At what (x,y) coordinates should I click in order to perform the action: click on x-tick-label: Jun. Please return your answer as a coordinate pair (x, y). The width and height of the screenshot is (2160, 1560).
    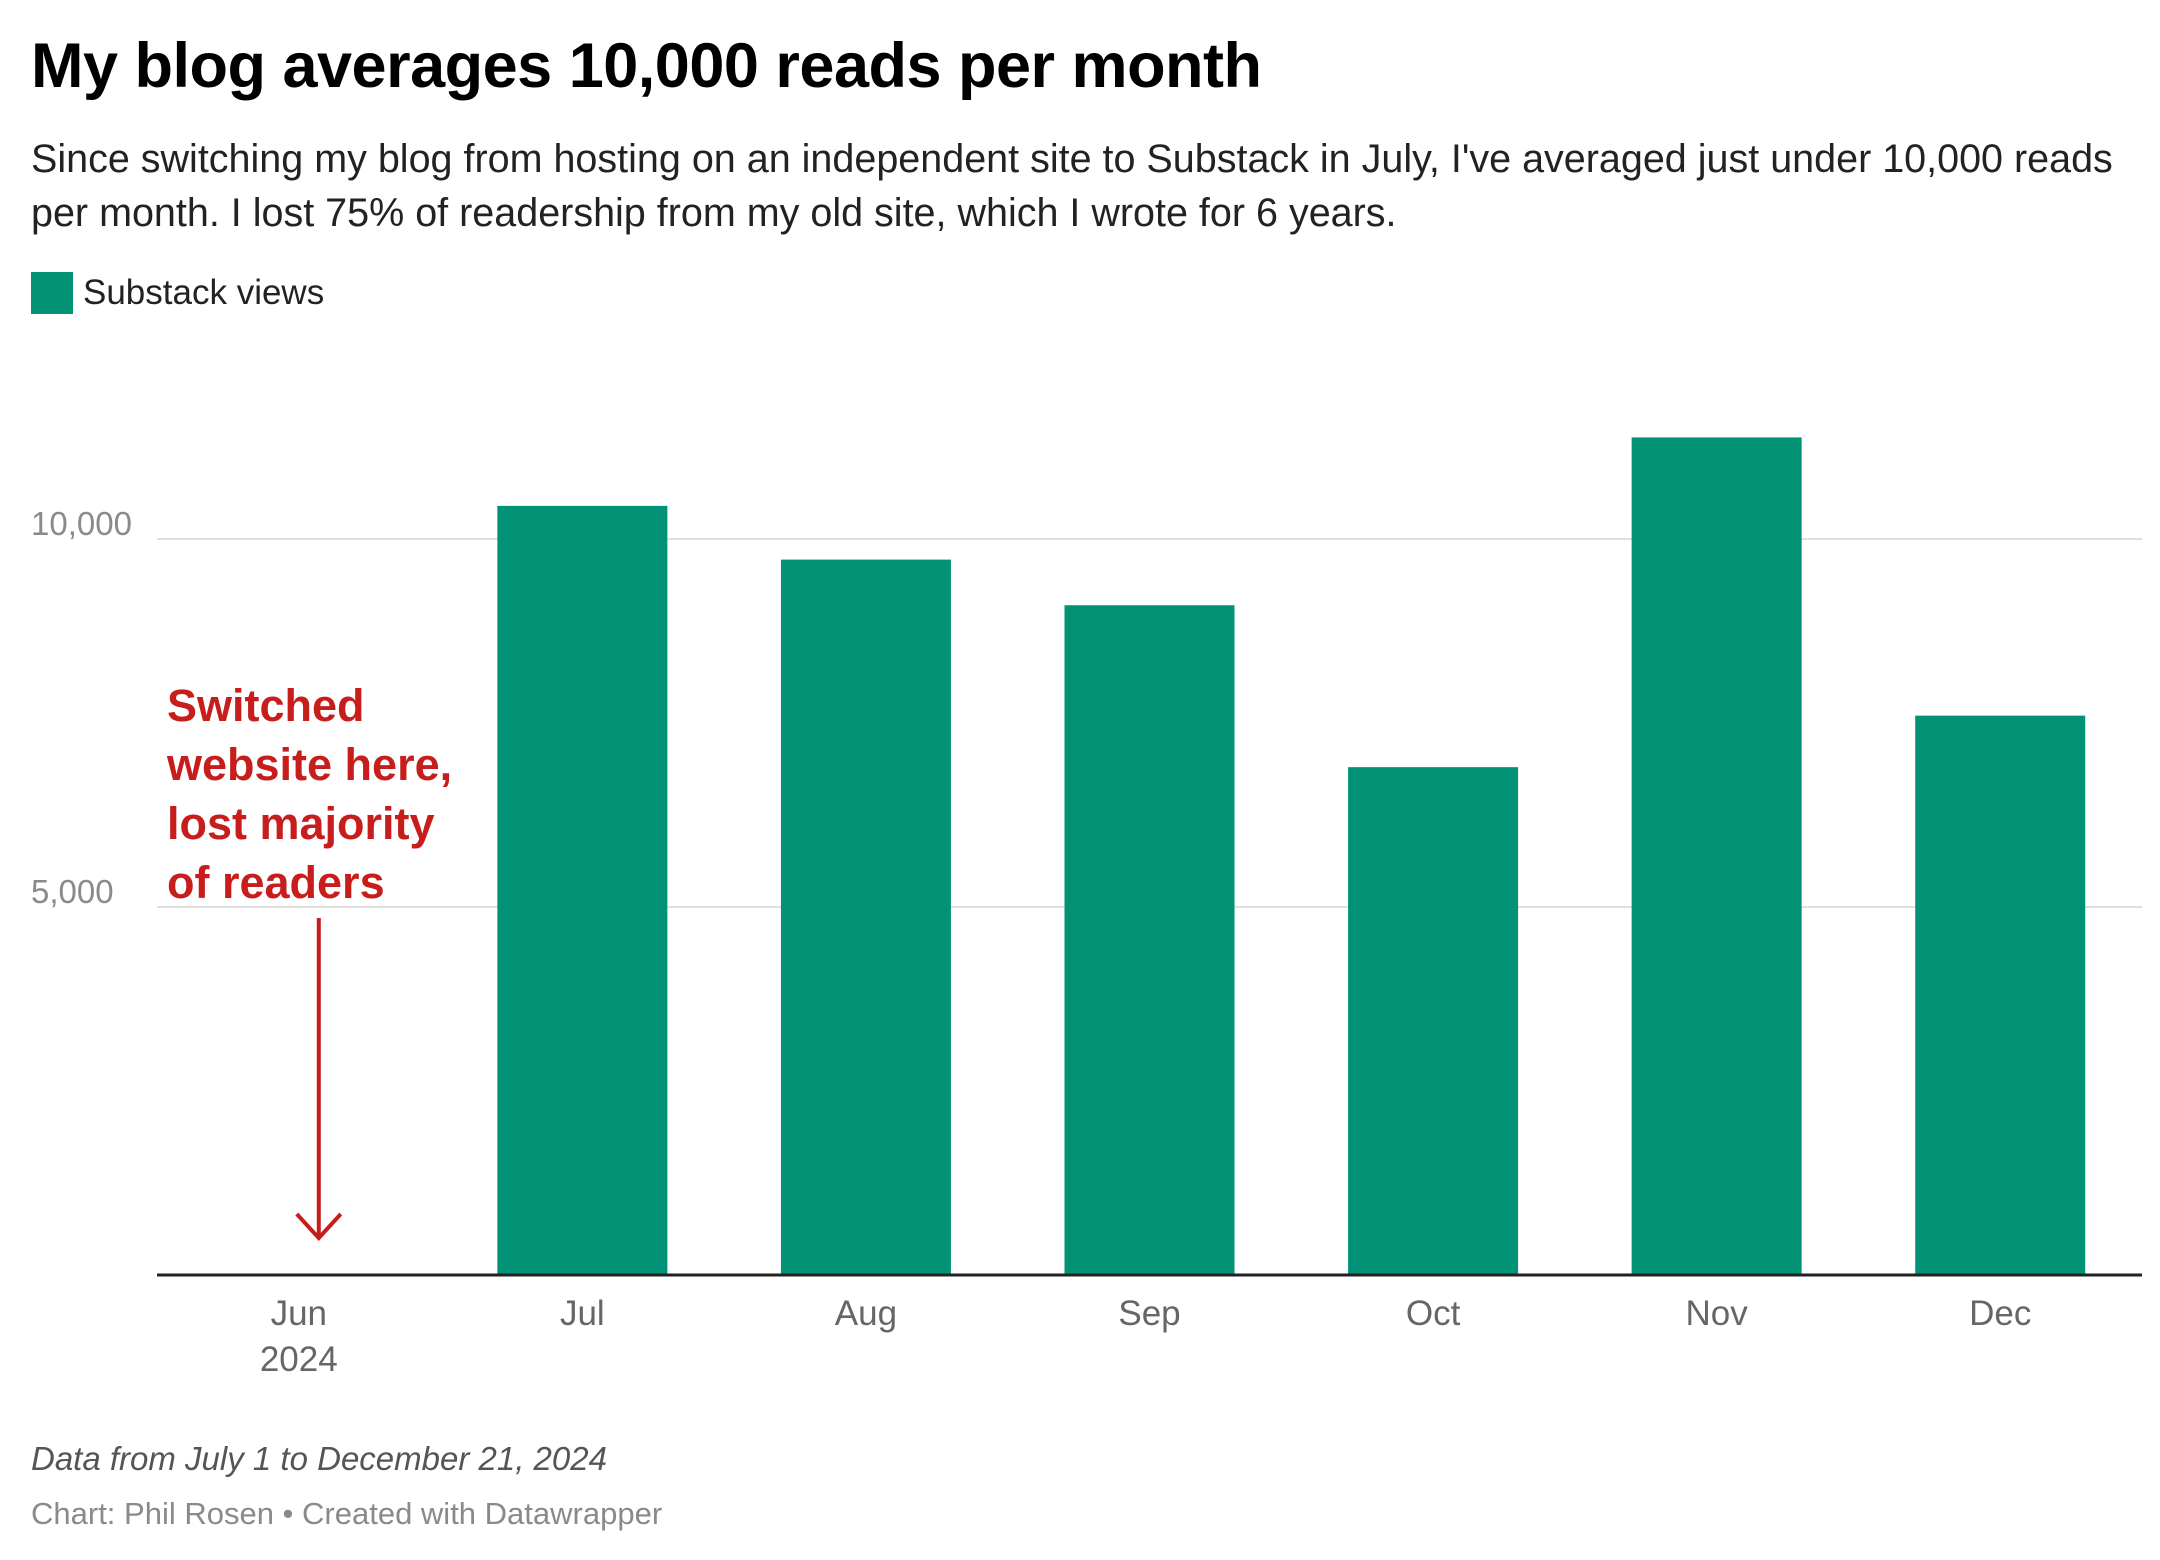
    Looking at the image, I should click on (299, 1313).